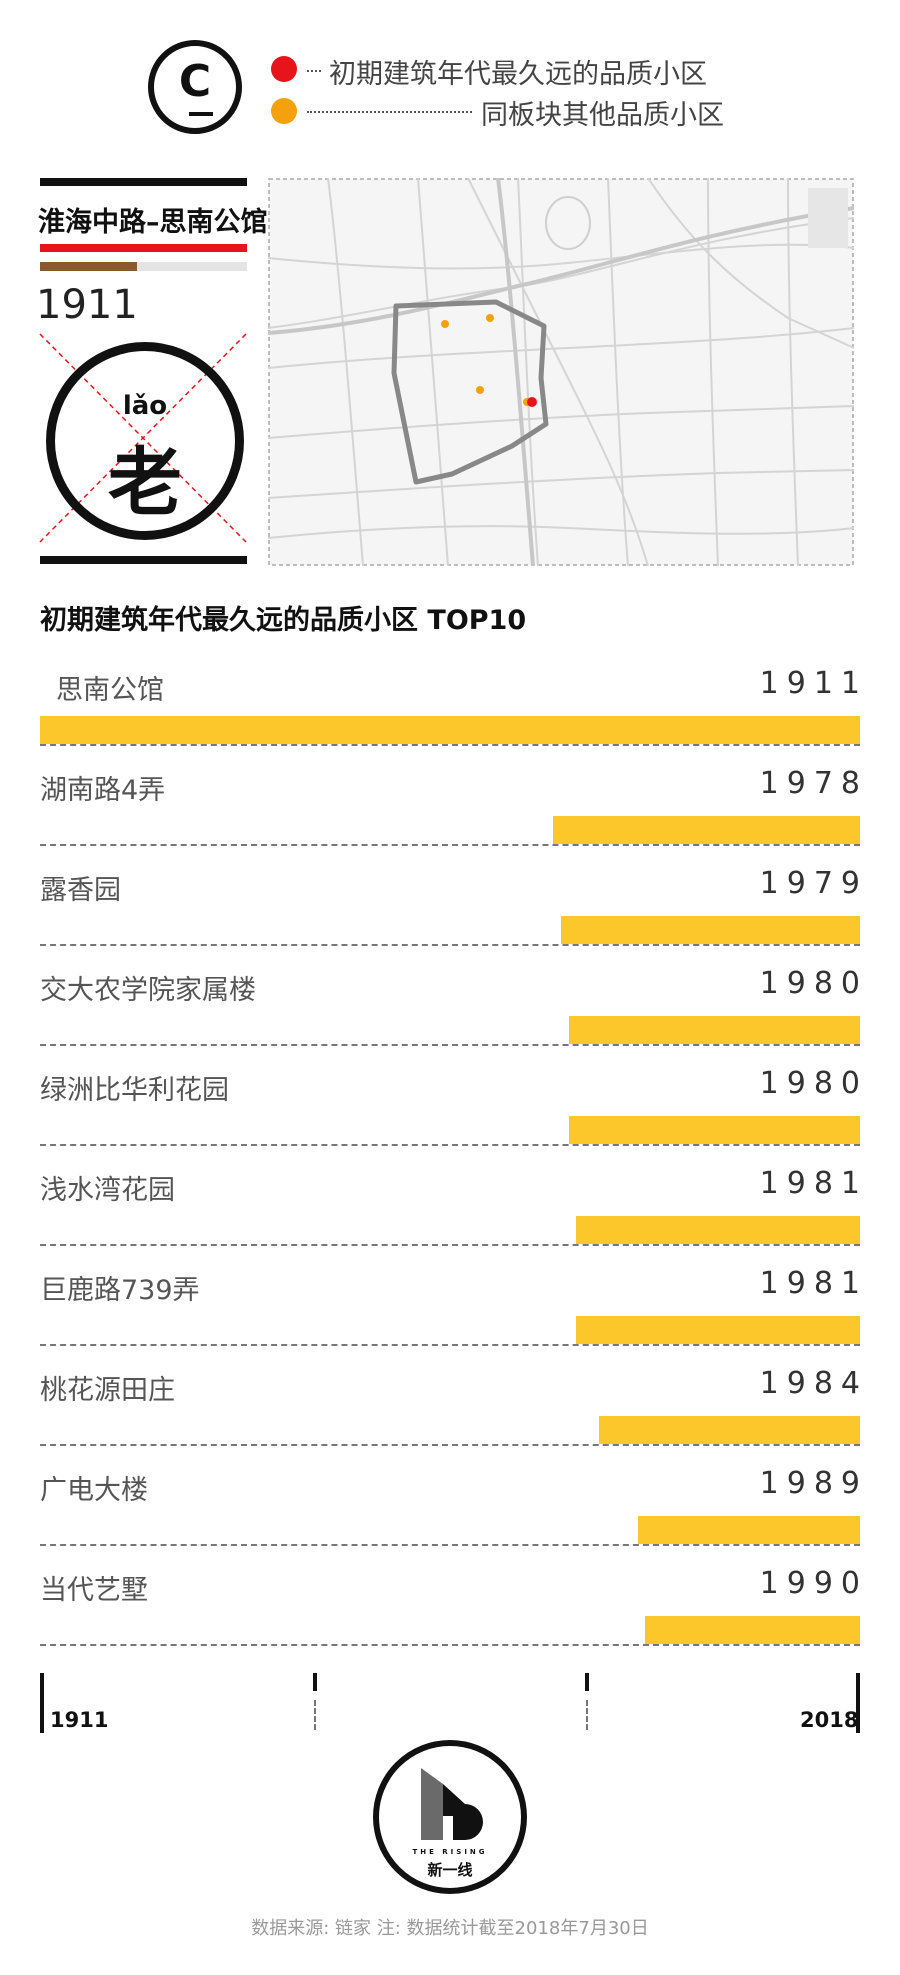  Describe the element at coordinates (813, 883) in the screenshot. I see `row-year: 1979` at that location.